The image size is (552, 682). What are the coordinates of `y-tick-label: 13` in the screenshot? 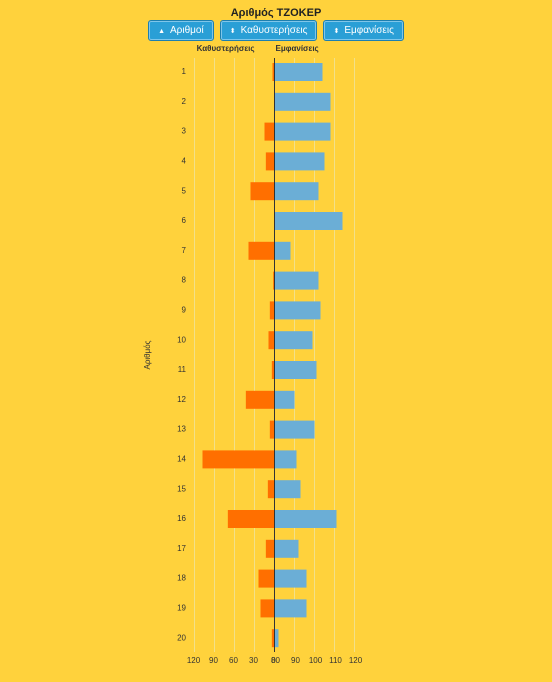 It's located at (181, 429).